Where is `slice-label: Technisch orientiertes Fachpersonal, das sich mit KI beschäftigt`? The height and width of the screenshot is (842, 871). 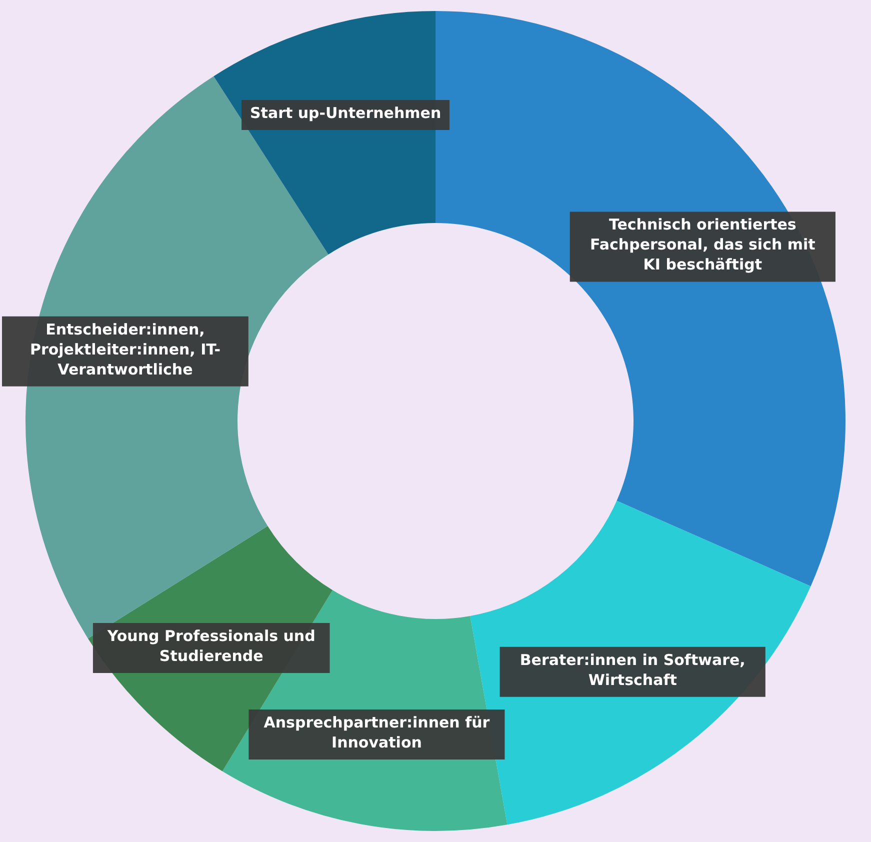 slice-label: Technisch orientiertes Fachpersonal, das sich mit KI beschäftigt is located at coordinates (703, 245).